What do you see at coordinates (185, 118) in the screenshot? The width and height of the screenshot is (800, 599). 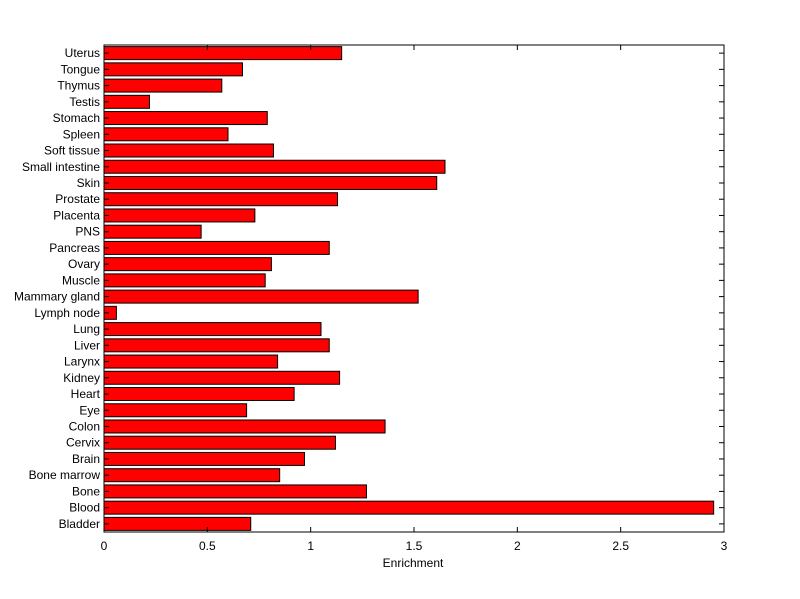 I see `bar-stomach` at bounding box center [185, 118].